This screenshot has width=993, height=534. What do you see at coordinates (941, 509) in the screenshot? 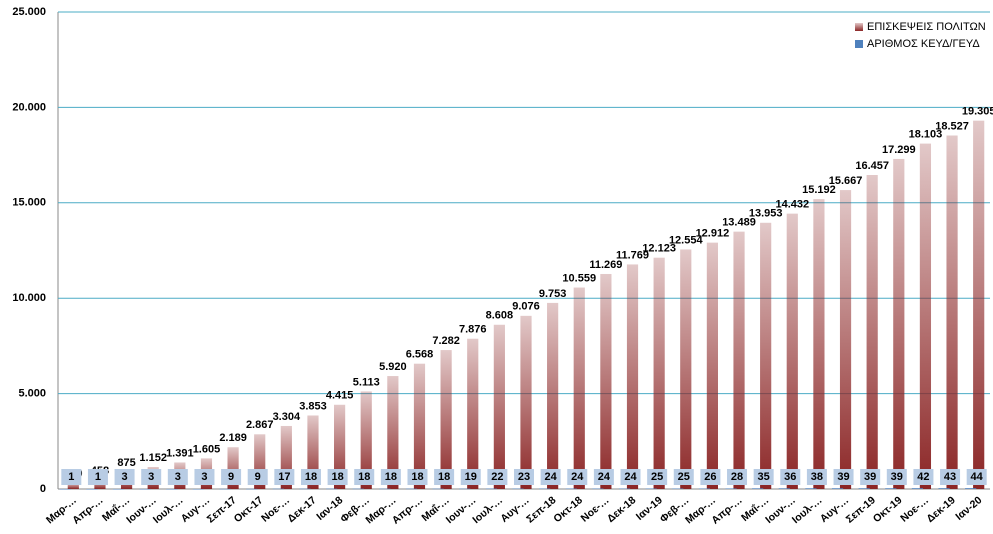
I see `x-tick-label: Δεκ-19` at bounding box center [941, 509].